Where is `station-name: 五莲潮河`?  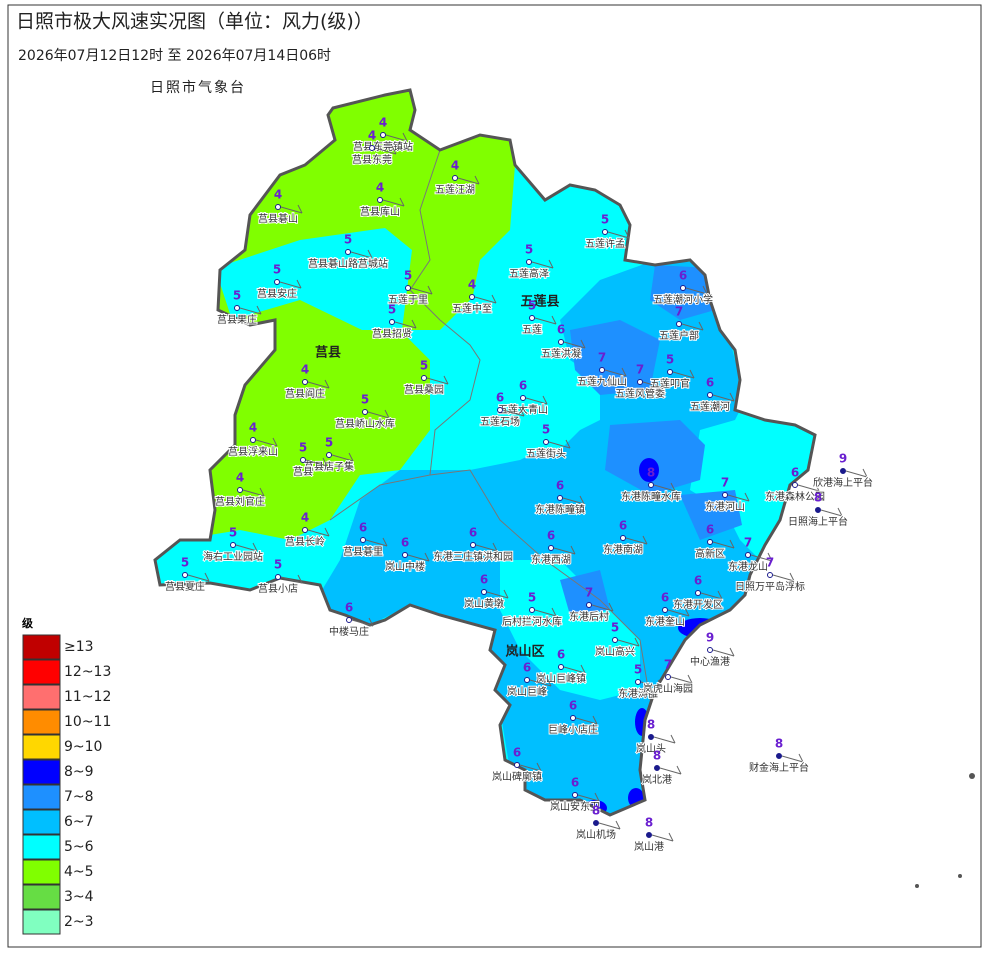 station-name: 五莲潮河 is located at coordinates (710, 406).